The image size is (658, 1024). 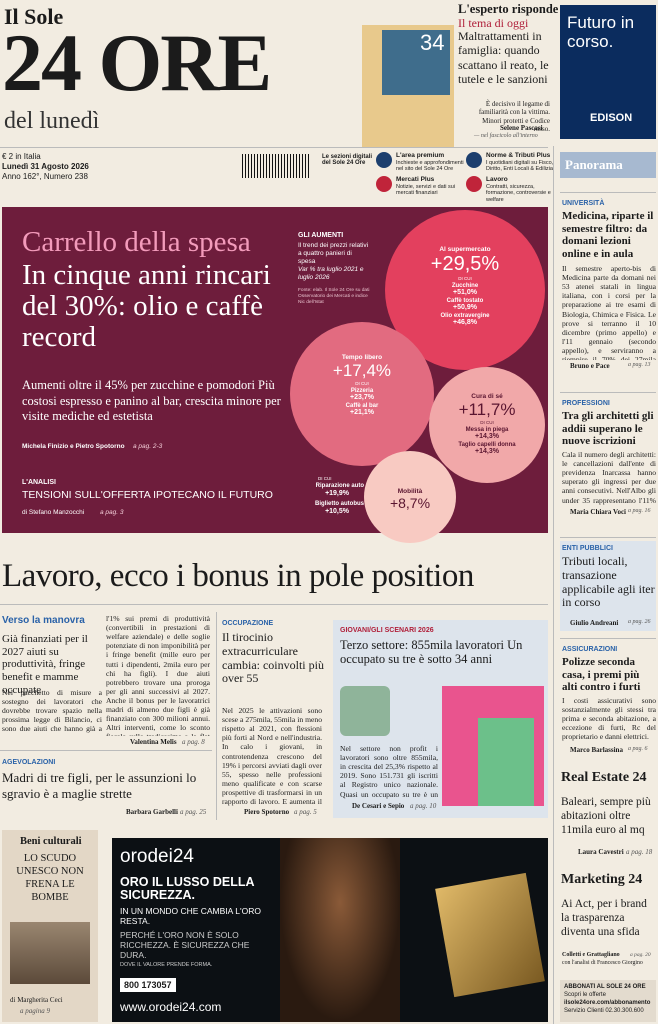 What do you see at coordinates (157, 856) in the screenshot?
I see `ad-brand: orodei24` at bounding box center [157, 856].